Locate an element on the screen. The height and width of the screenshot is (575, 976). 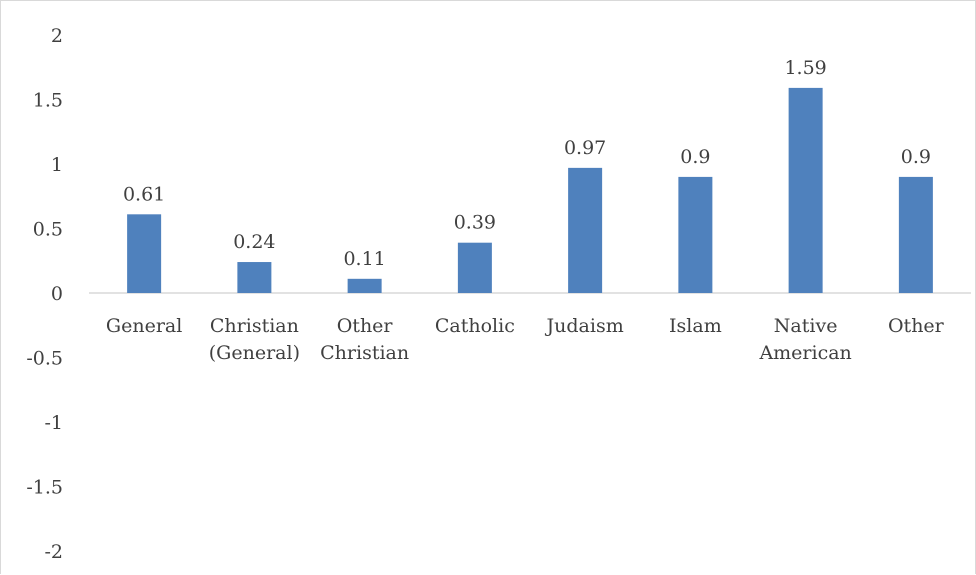
y-tick-label: -1.5 is located at coordinates (44, 488).